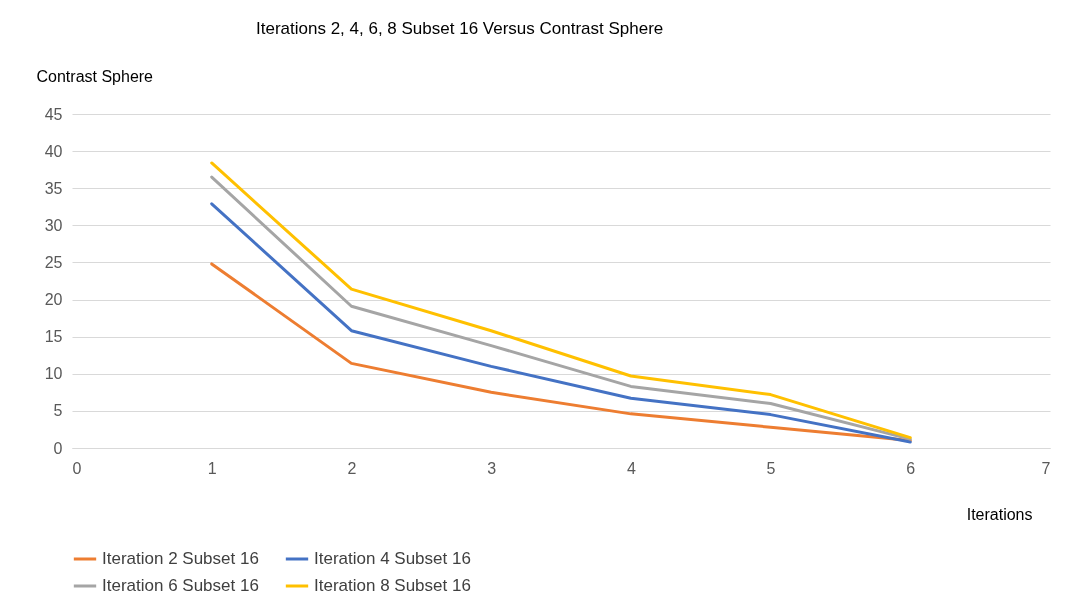 The width and height of the screenshot is (1076, 609). I want to click on y-tick-label: 5, so click(58, 411).